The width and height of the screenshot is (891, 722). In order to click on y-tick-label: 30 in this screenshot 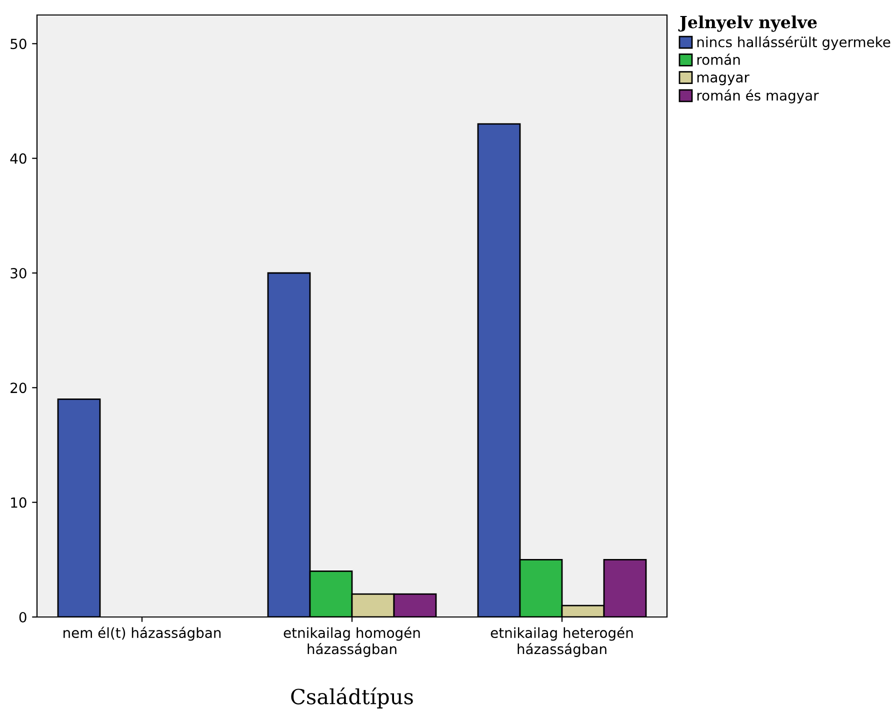, I will do `click(18, 273)`.